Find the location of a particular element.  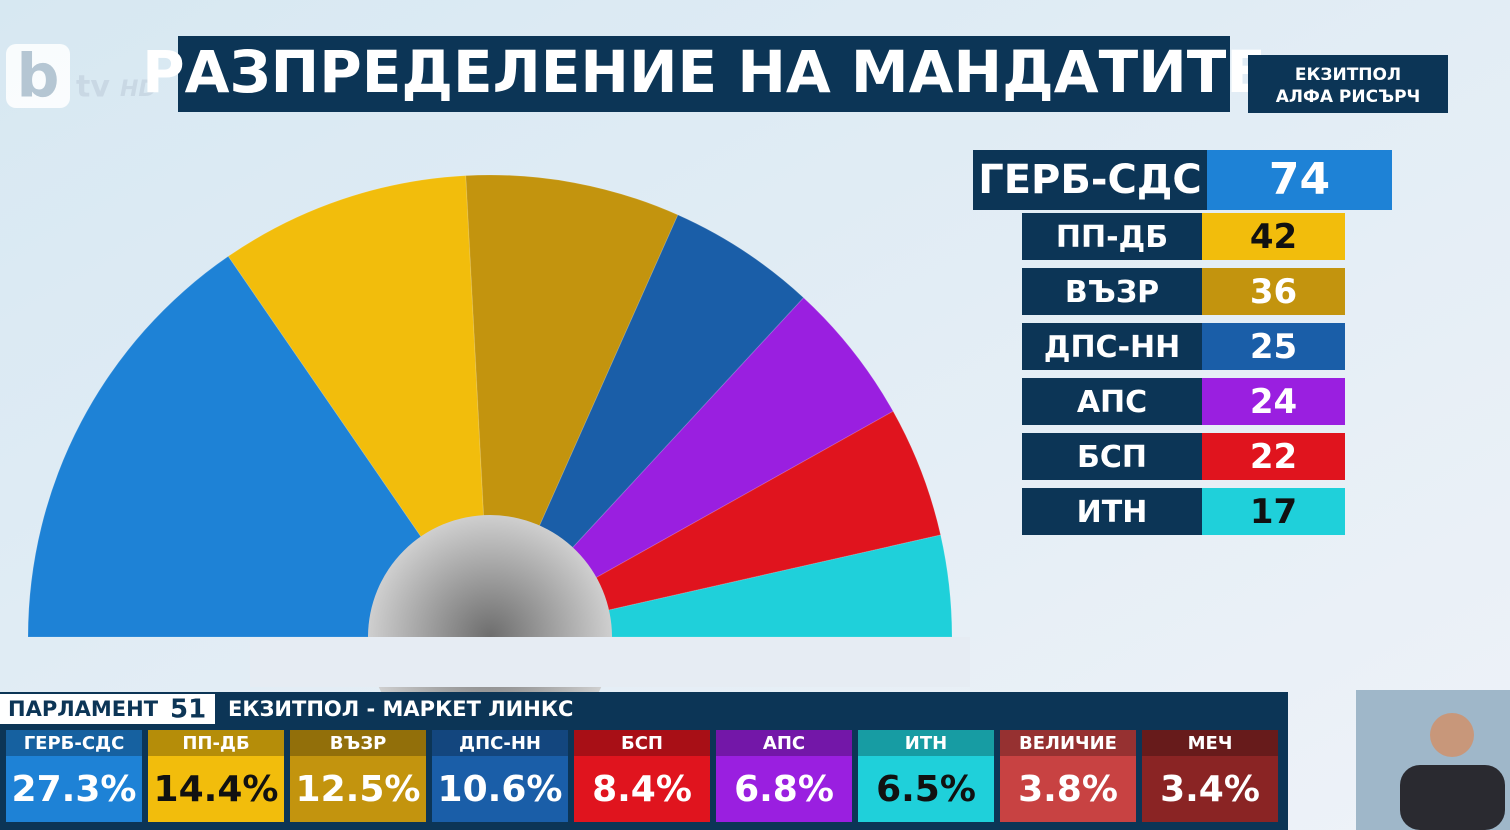

ticker-value: 3.8% is located at coordinates (1068, 789).